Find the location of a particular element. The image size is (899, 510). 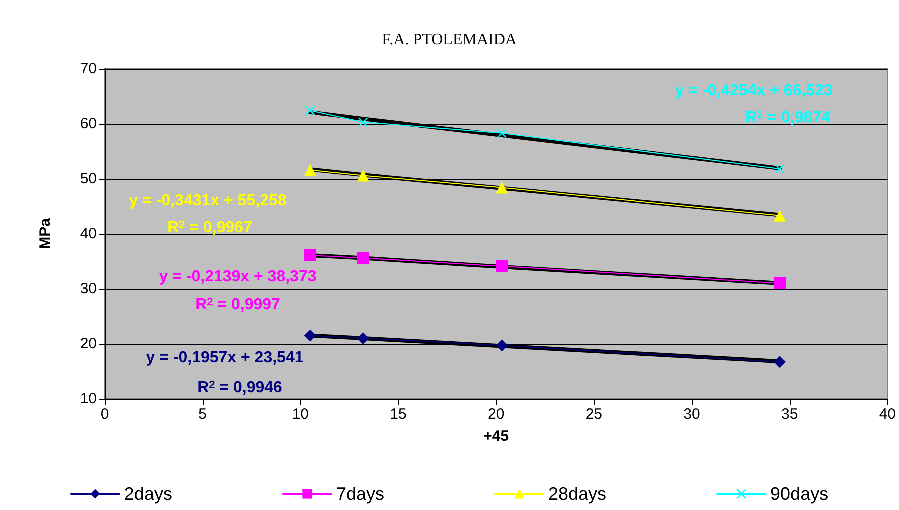

y-tick-label: 50 is located at coordinates (88, 179).